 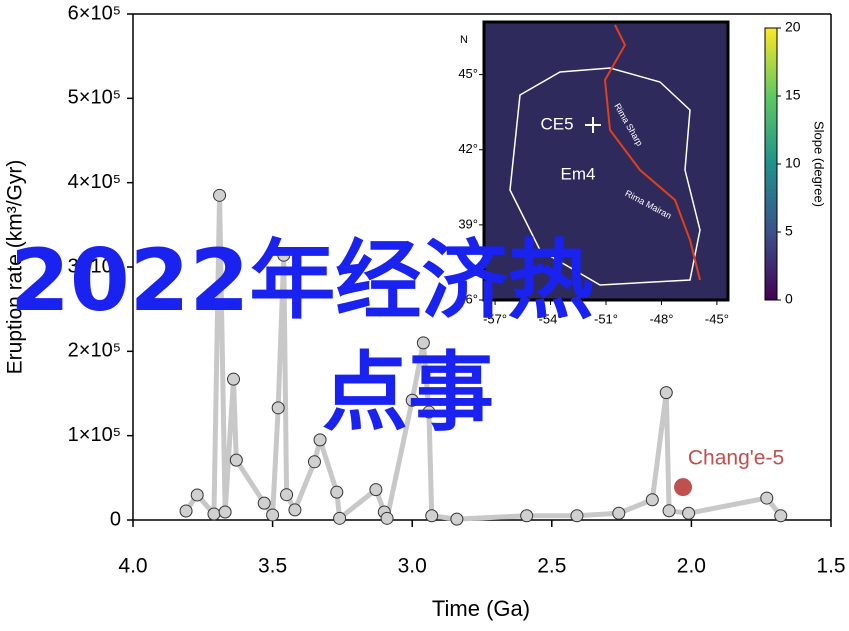 I want to click on inset-x-tick-label: -51°, so click(x=606, y=318).